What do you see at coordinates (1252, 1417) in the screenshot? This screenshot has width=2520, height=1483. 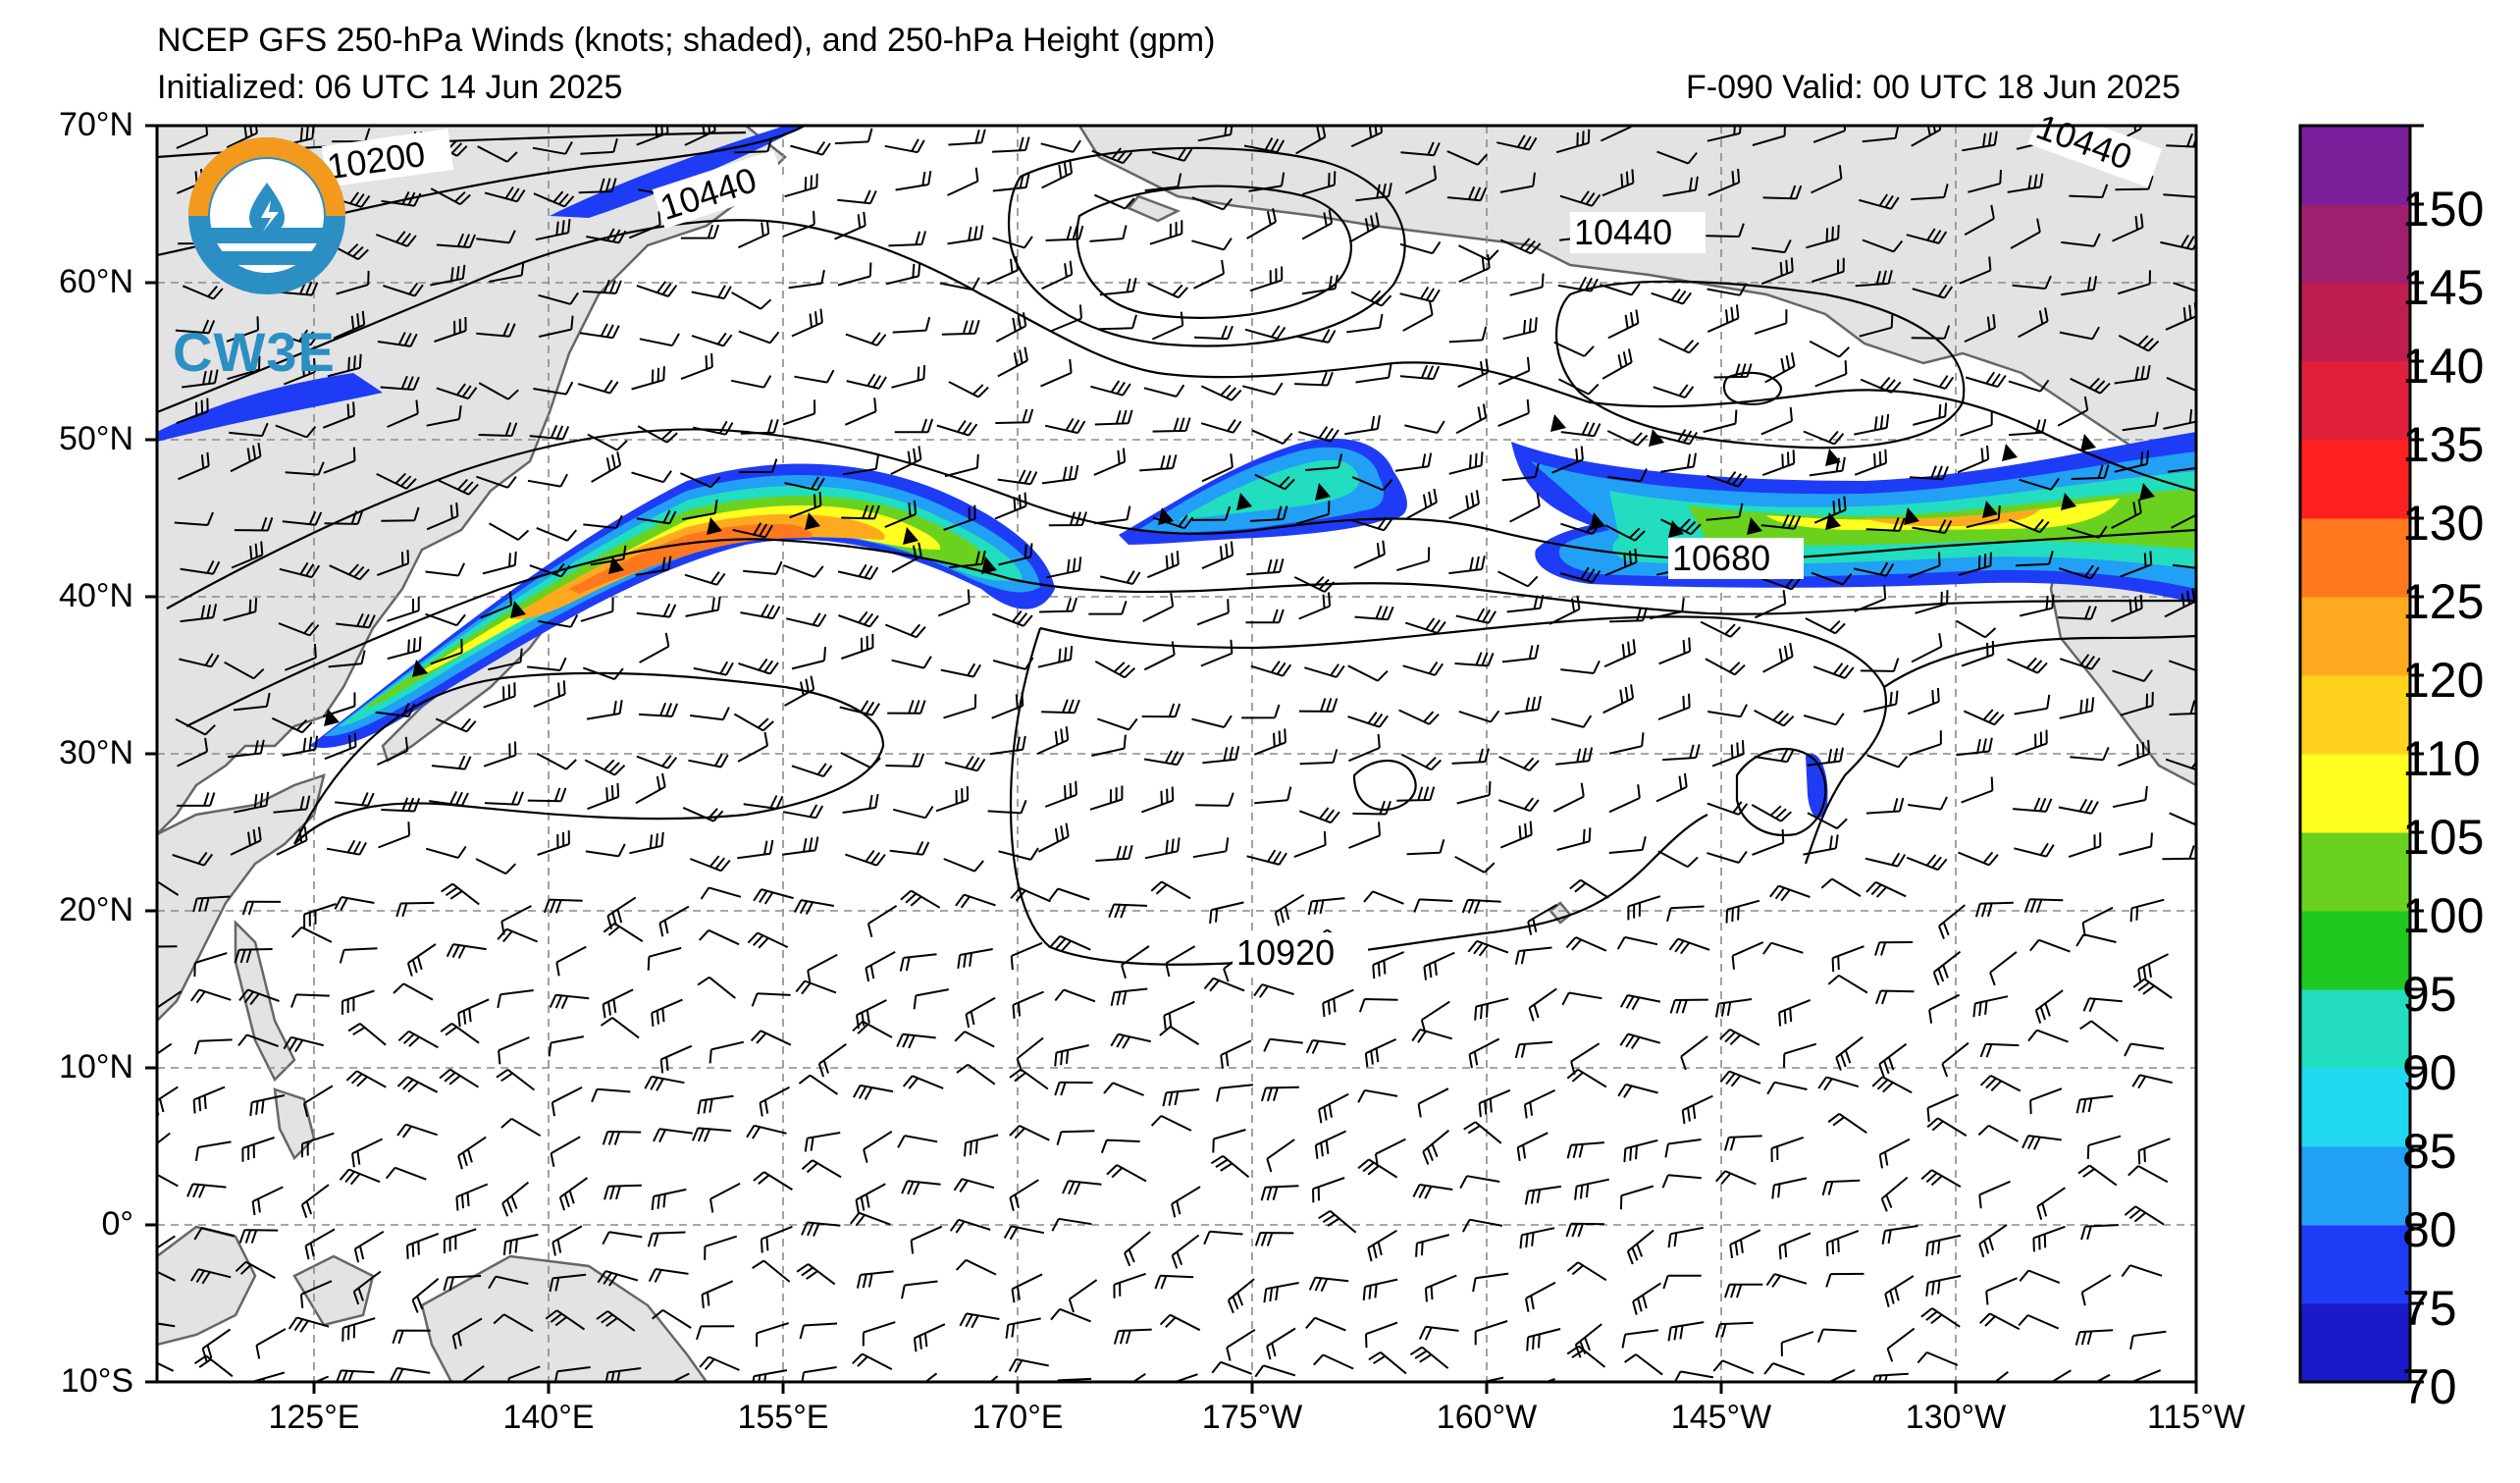 I see `lon-label: 175°W` at bounding box center [1252, 1417].